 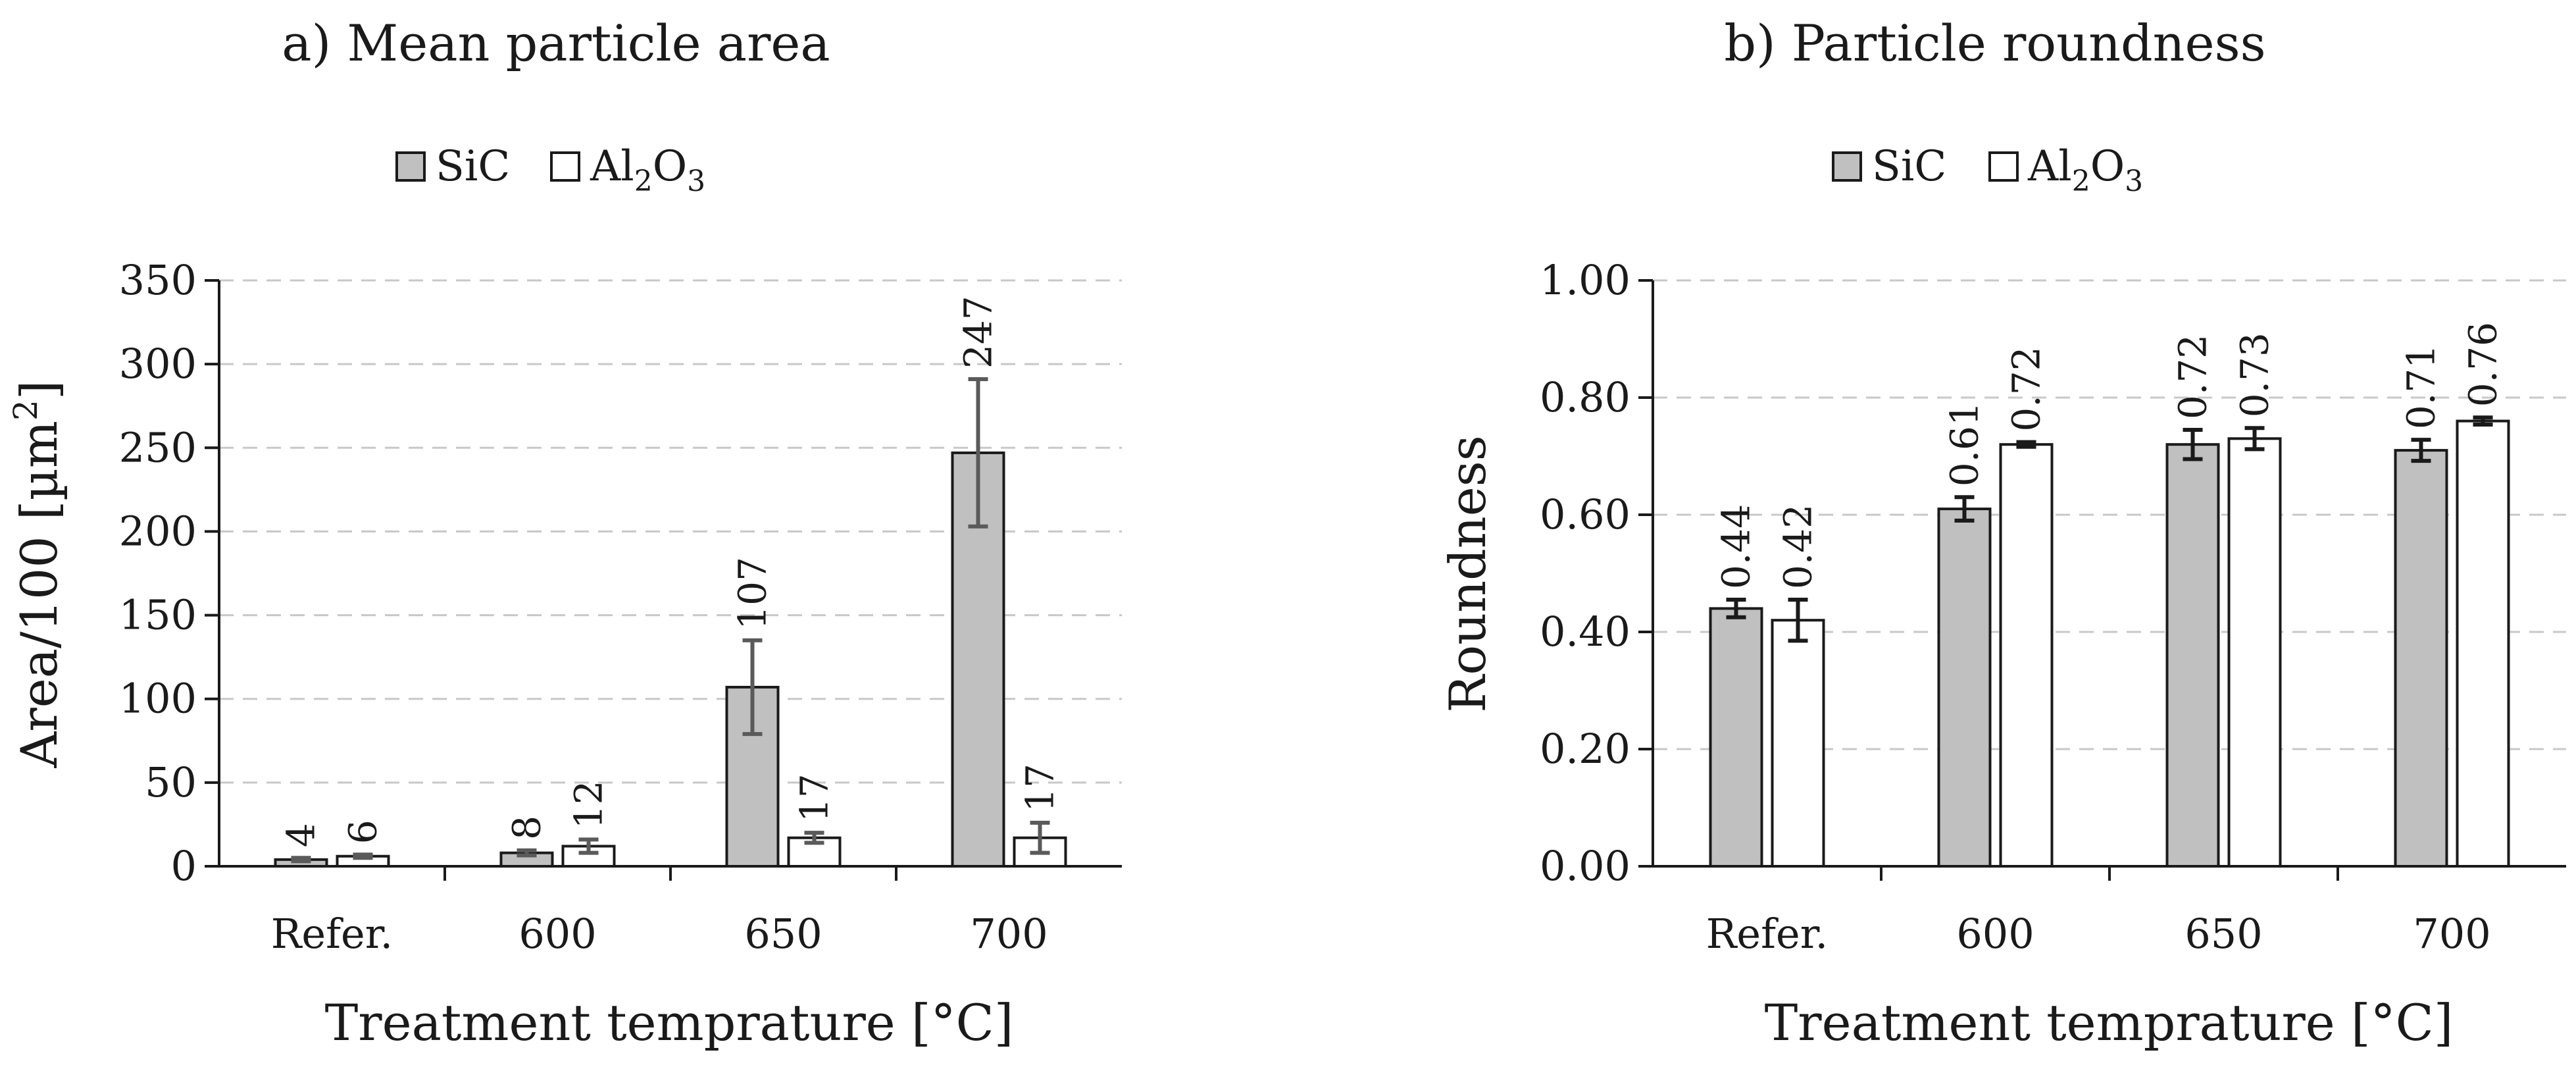 I want to click on ytick-label: 0.80, so click(x=1585, y=397).